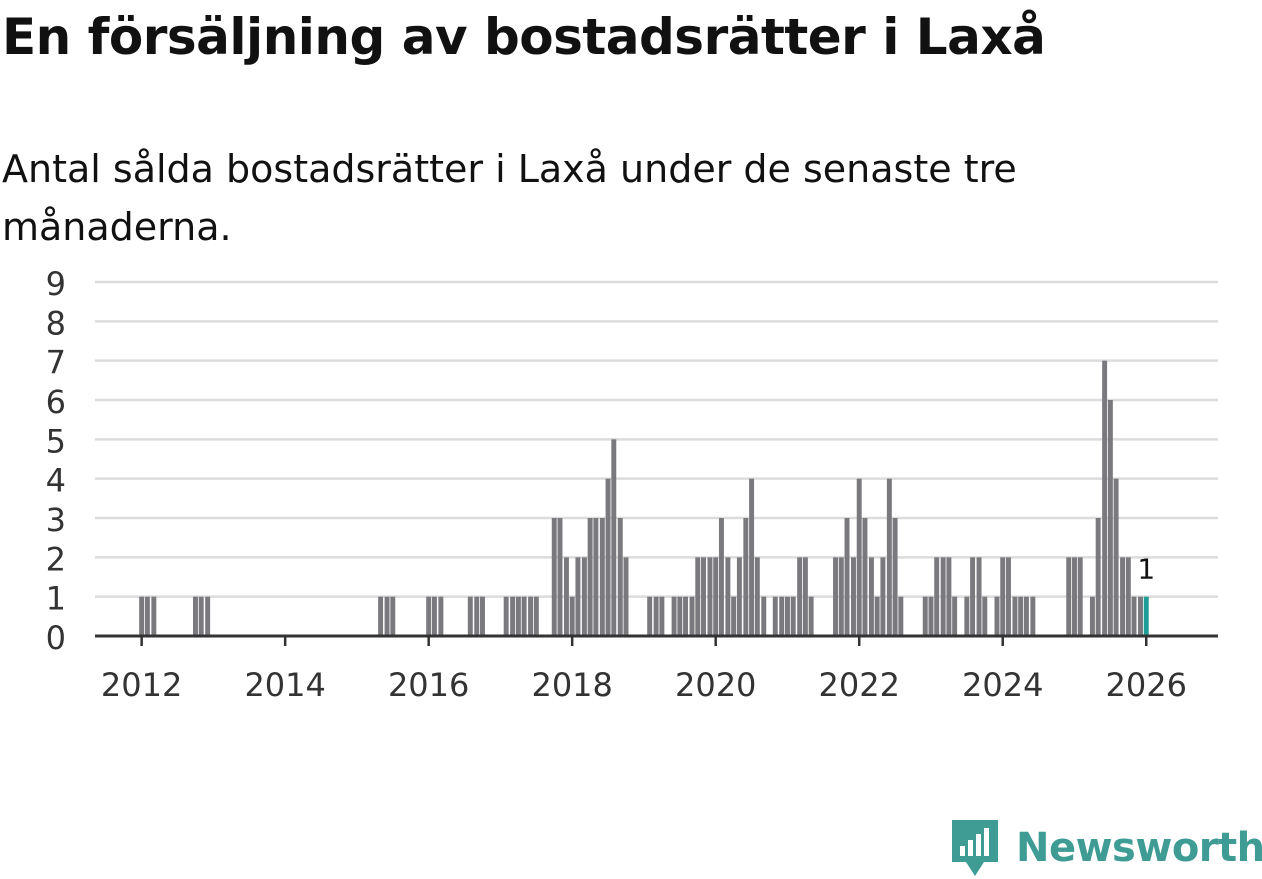 This screenshot has height=879, width=1262. Describe the element at coordinates (1146, 685) in the screenshot. I see `x-tick-label: 2026` at that location.